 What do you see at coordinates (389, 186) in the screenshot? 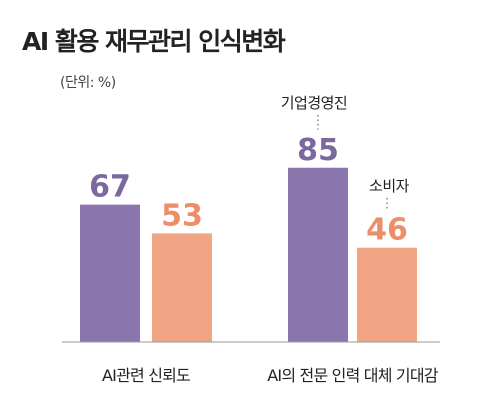
I see `series-label-2: 소비자` at bounding box center [389, 186].